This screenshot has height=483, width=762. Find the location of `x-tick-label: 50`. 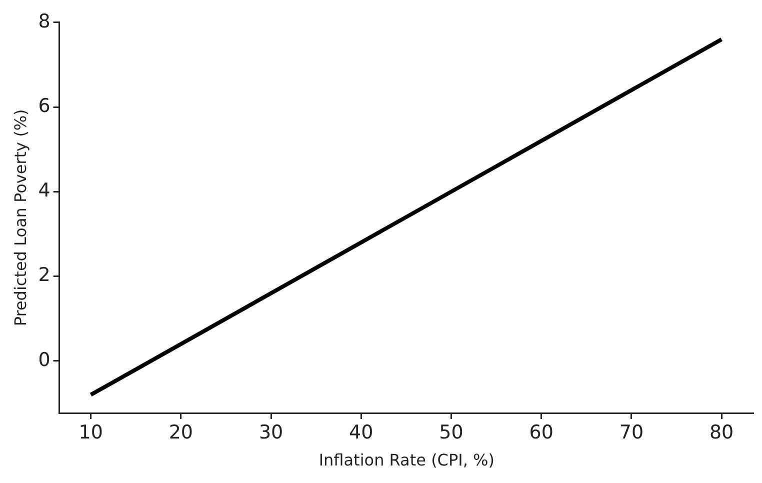

x-tick-label: 50 is located at coordinates (451, 432).